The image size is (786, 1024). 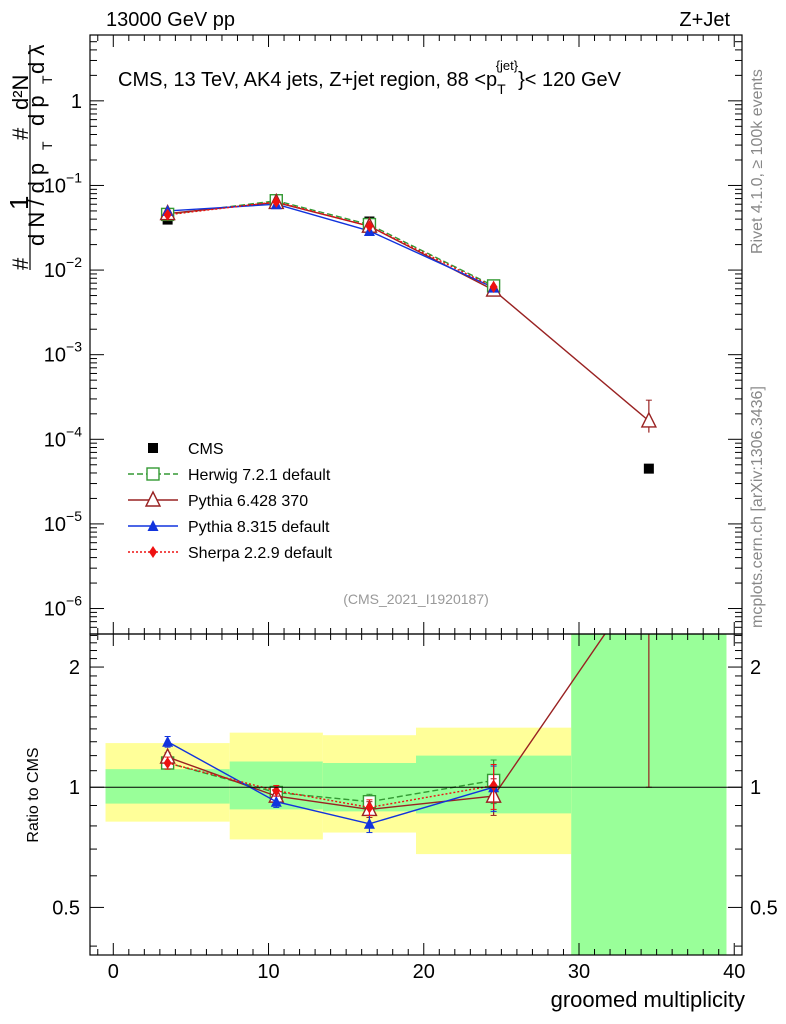 I want to click on ratio-y-tick-label: 1, so click(x=74, y=788).